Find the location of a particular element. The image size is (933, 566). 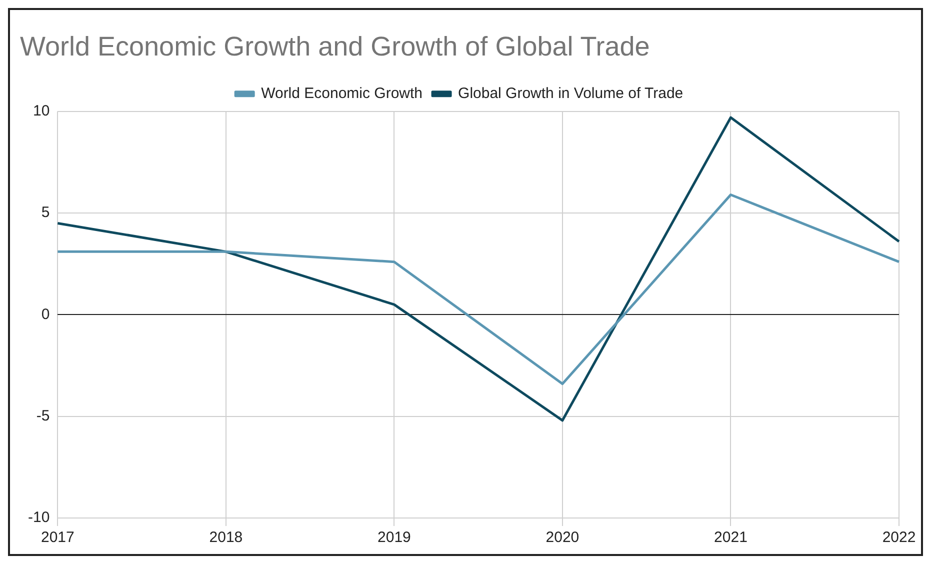

y-tick-label: -10 is located at coordinates (39, 517).